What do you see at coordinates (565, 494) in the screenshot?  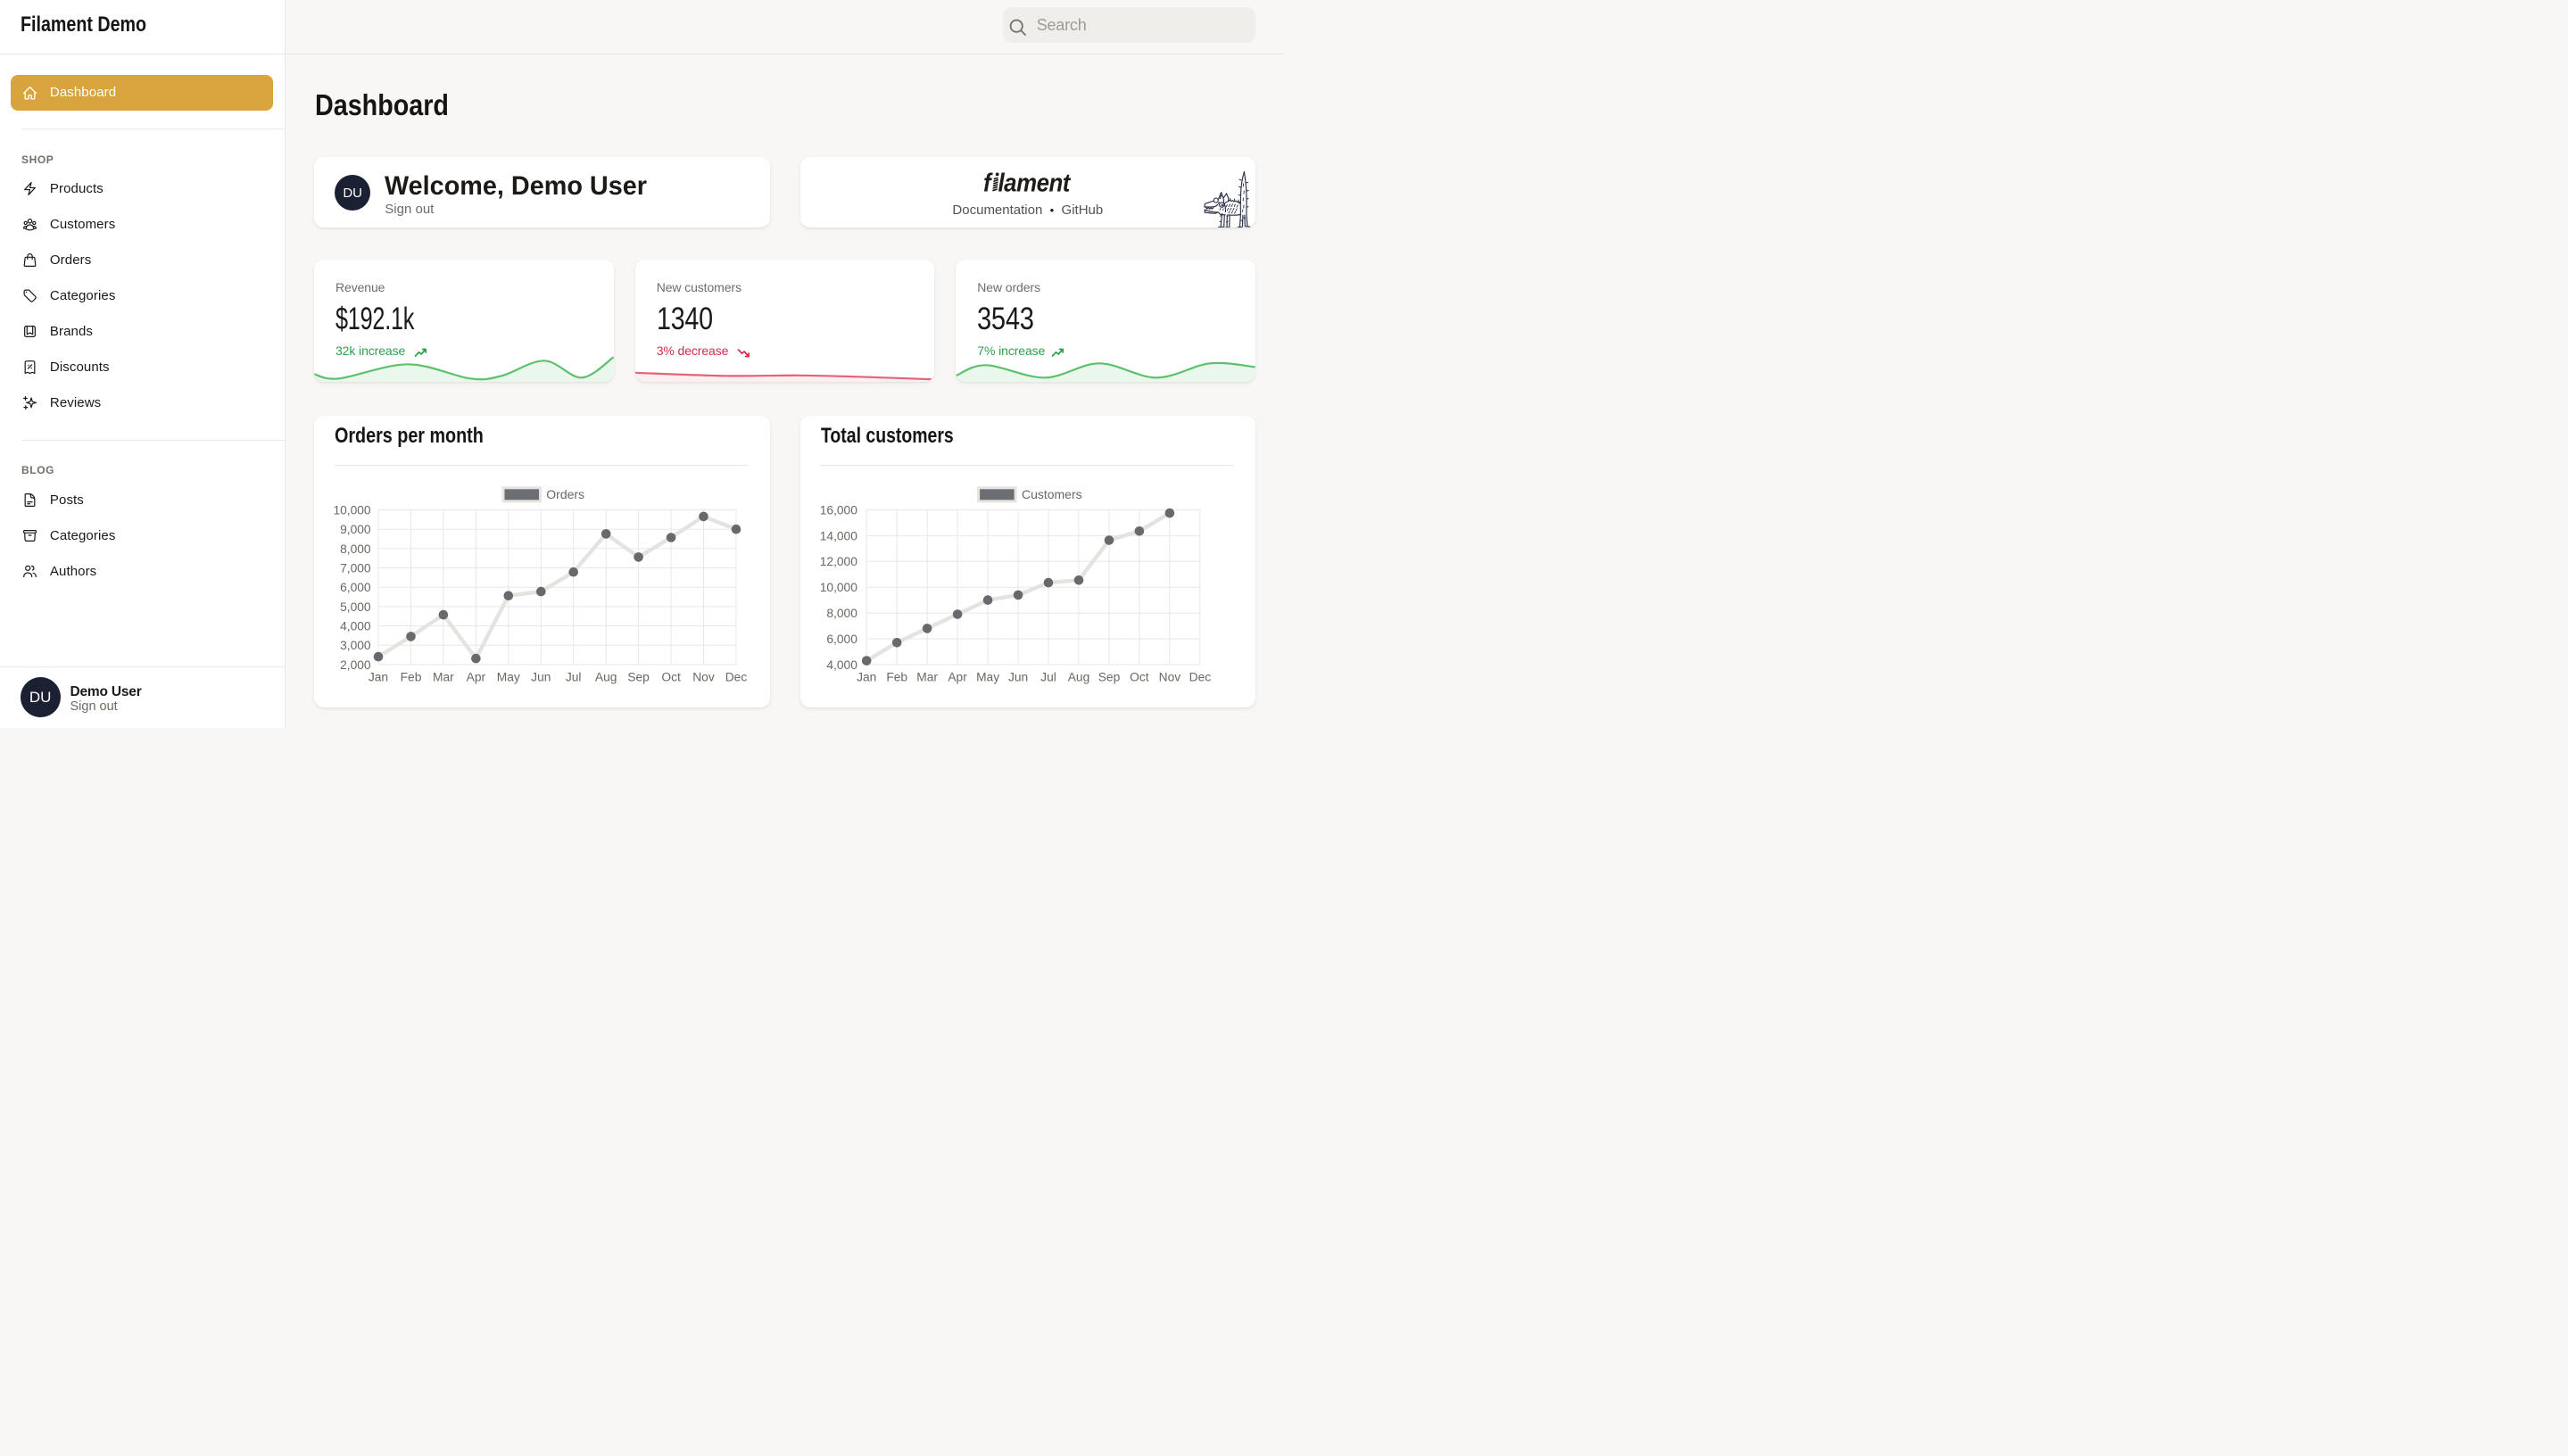 I see `svg-text: Orders` at bounding box center [565, 494].